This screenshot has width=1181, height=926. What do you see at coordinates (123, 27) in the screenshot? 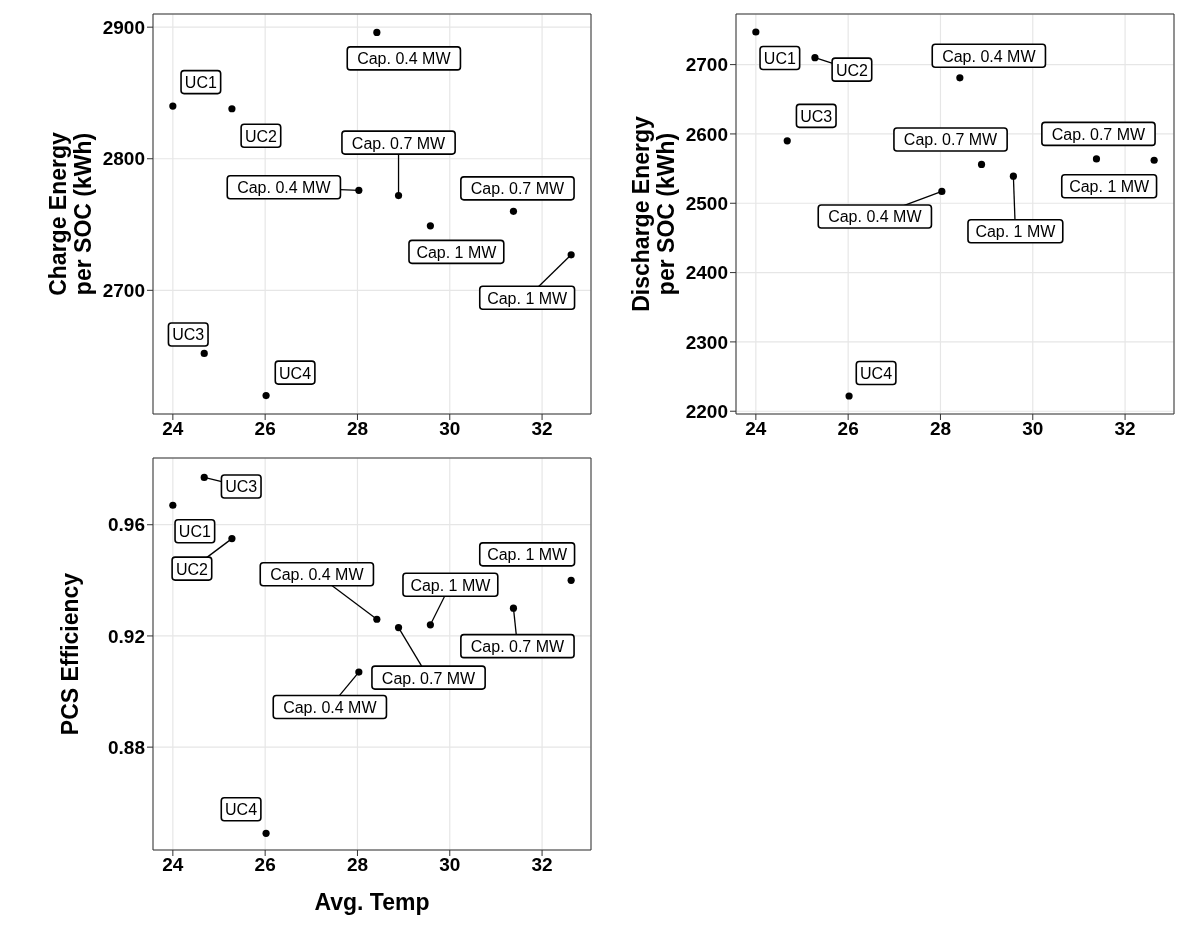
I see `y-tick-label: 2900` at bounding box center [123, 27].